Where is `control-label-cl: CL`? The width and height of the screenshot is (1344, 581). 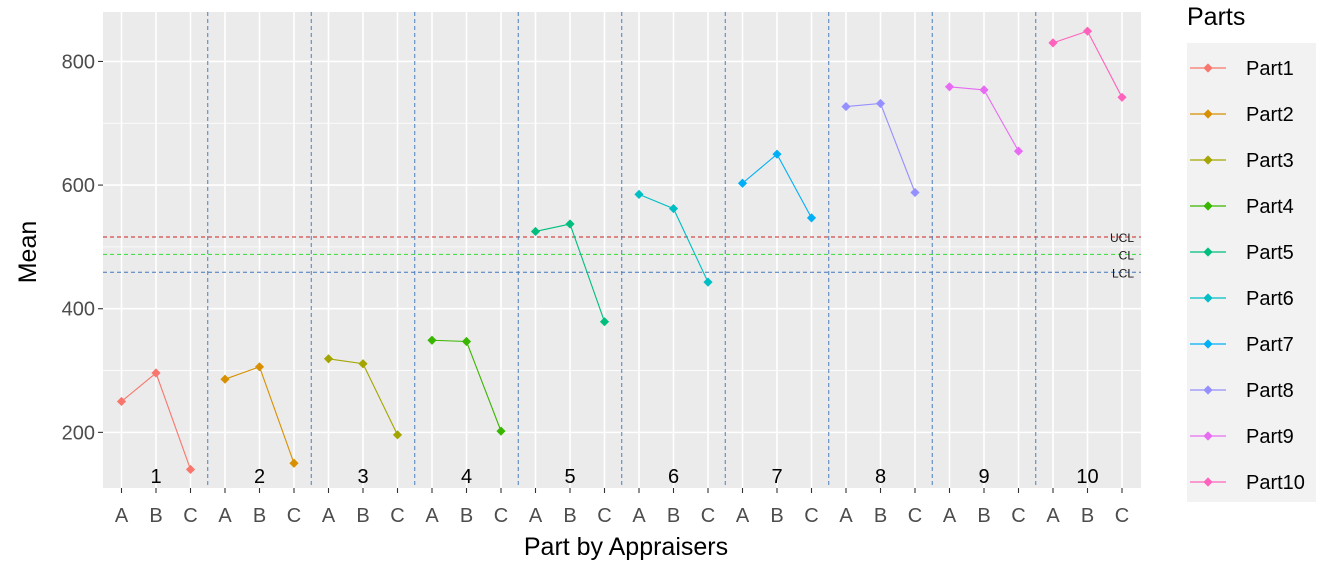 control-label-cl: CL is located at coordinates (1127, 255).